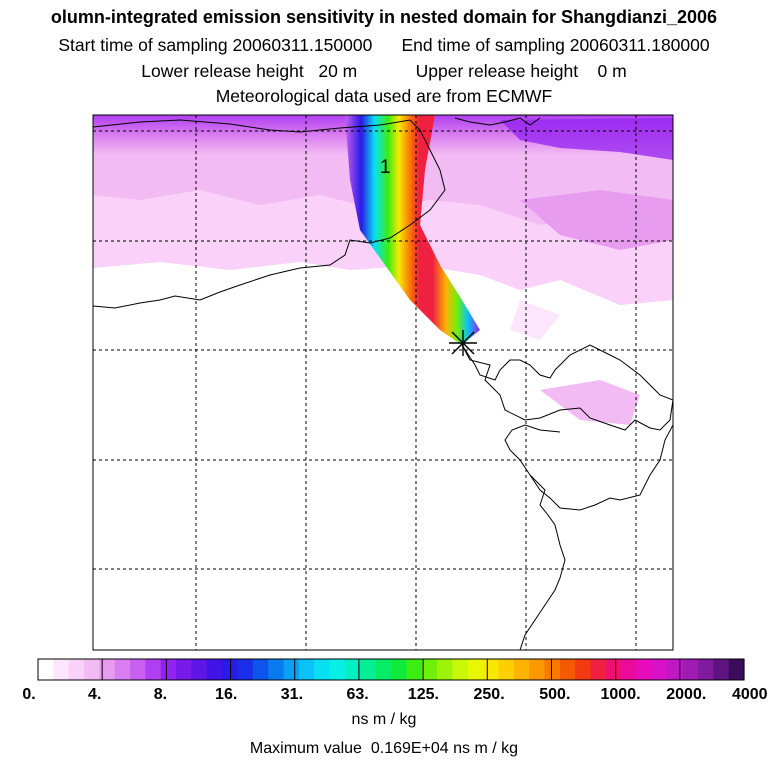 Image resolution: width=768 pixels, height=768 pixels. I want to click on colorbar-tick-label: 16., so click(226, 694).